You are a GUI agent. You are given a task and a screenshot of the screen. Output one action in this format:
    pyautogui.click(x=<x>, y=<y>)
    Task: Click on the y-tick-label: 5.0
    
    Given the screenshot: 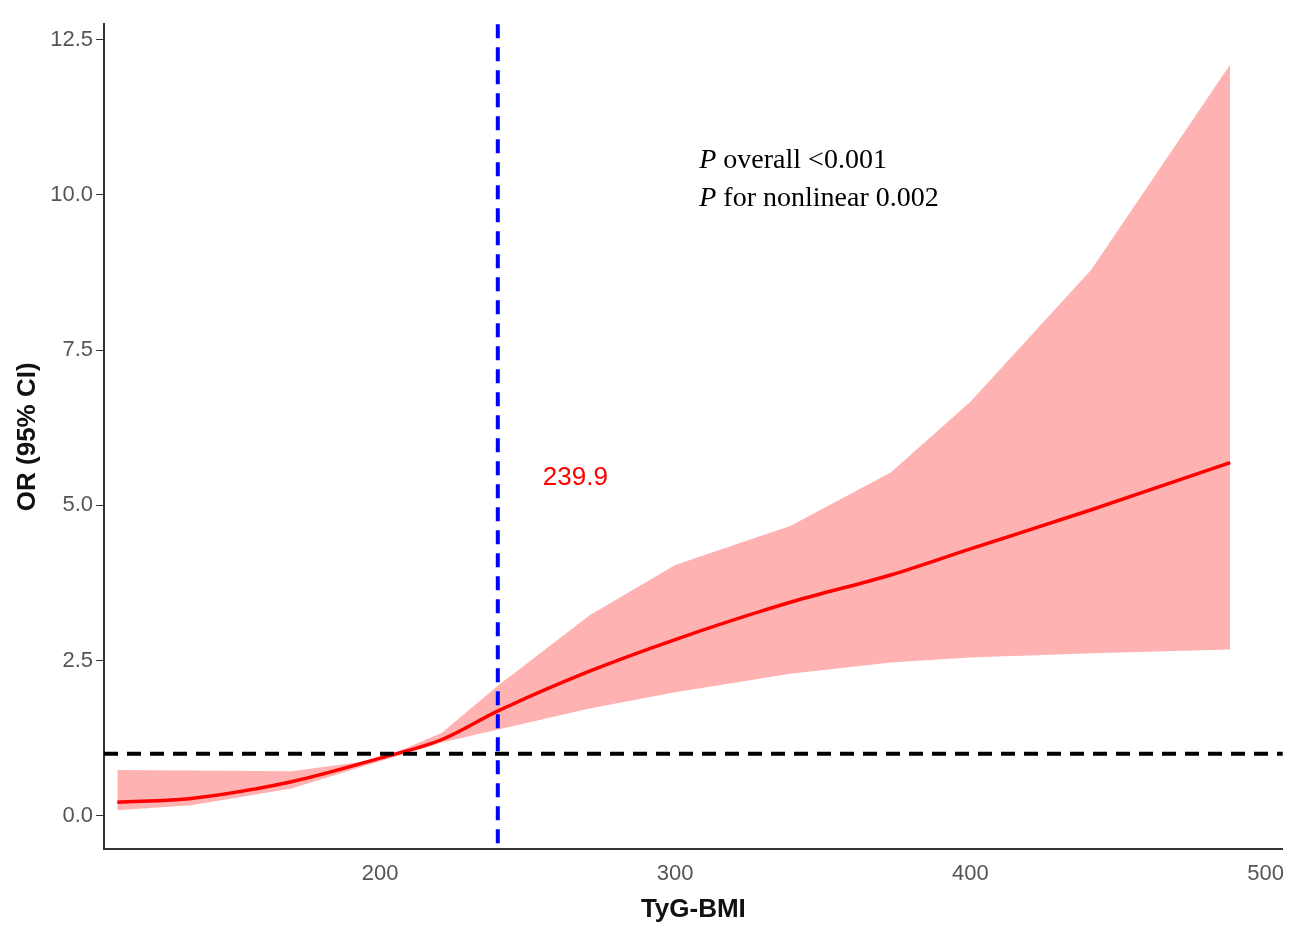 What is the action you would take?
    pyautogui.click(x=78, y=504)
    